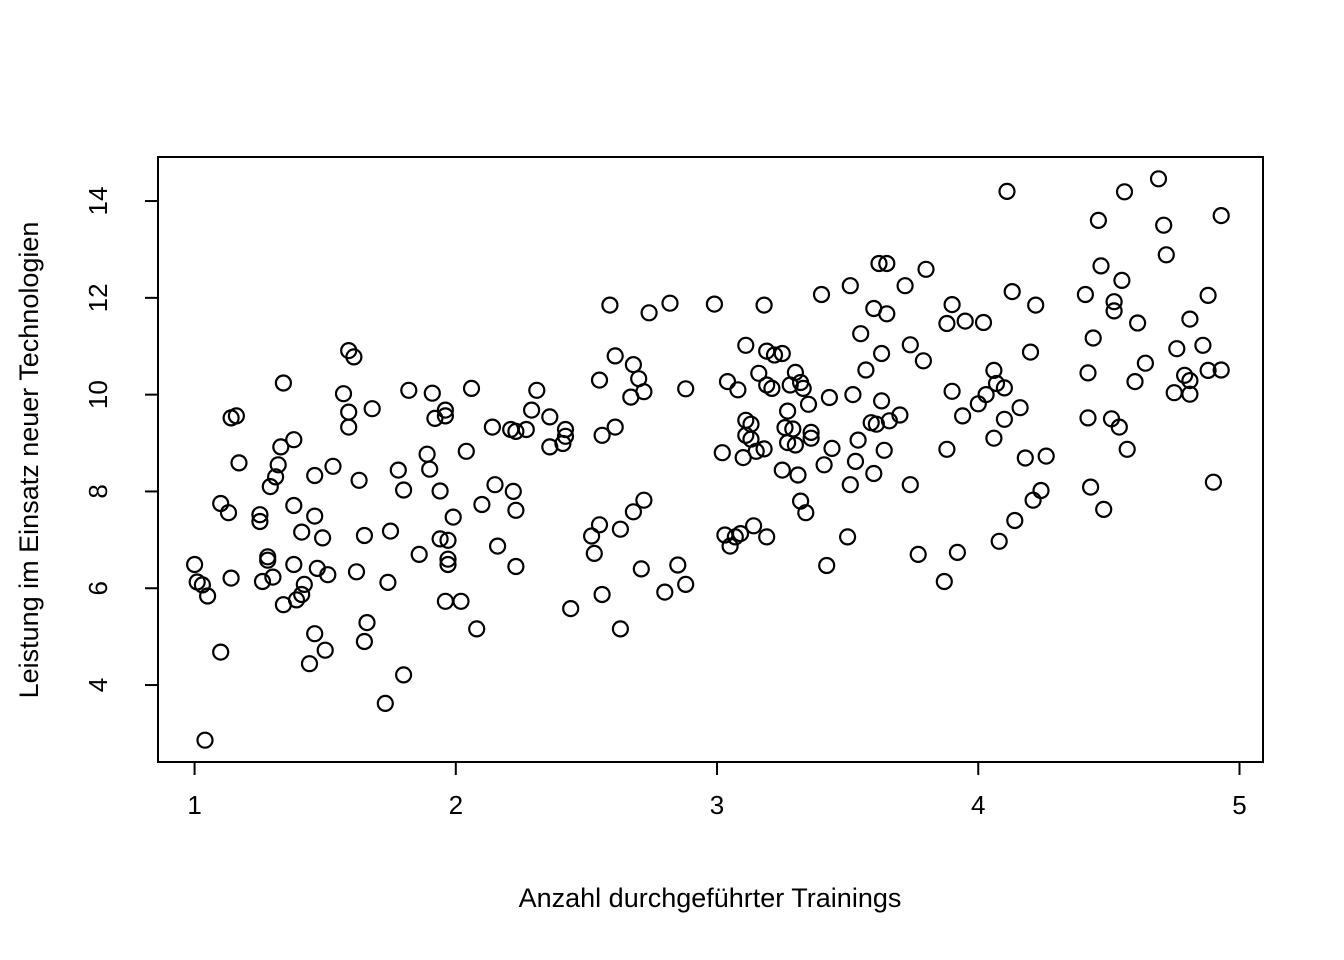 Image resolution: width=1344 pixels, height=960 pixels. Describe the element at coordinates (717, 805) in the screenshot. I see `x-tick-label: 3` at that location.